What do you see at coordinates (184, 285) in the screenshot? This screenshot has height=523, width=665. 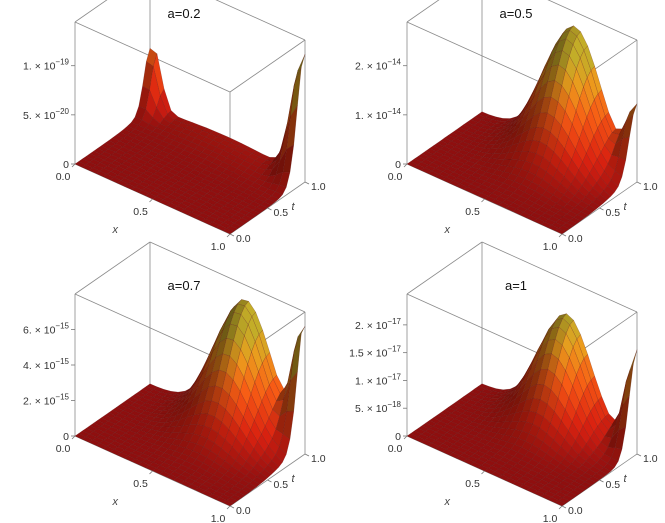 I see `chart-title: a=0.7` at bounding box center [184, 285].